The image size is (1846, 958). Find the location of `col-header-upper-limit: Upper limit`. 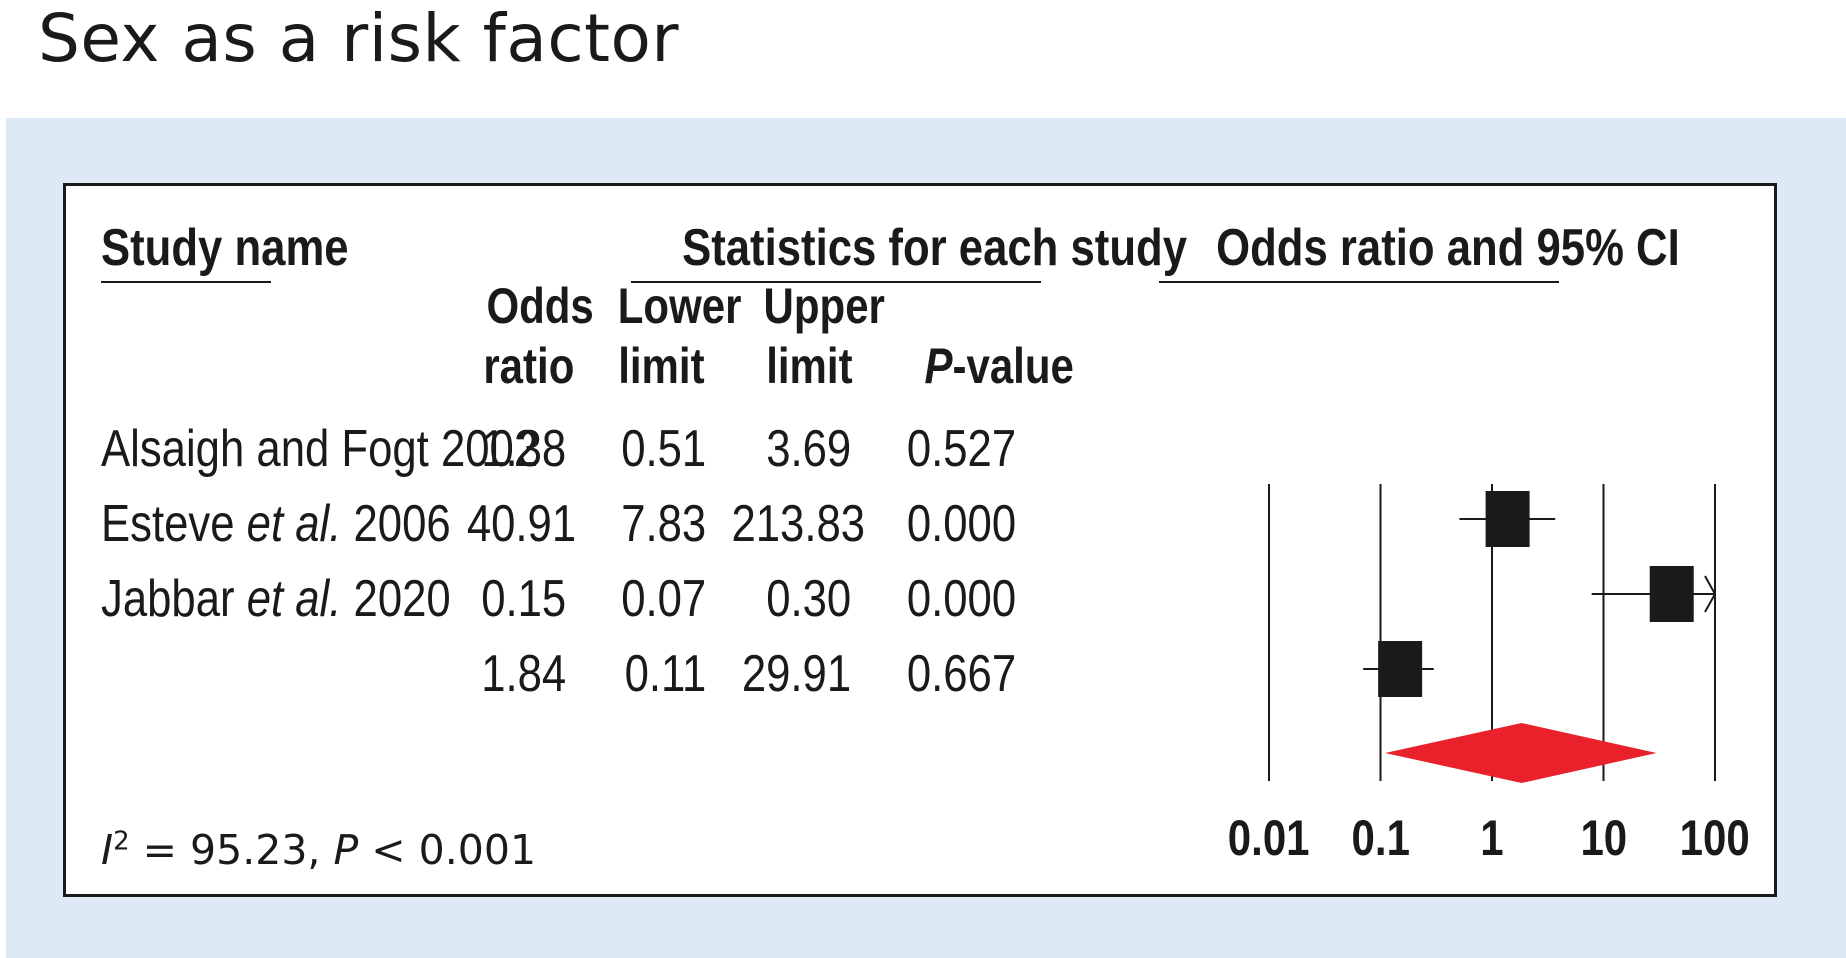

col-header-upper-limit: Upper limit is located at coordinates (824, 336).